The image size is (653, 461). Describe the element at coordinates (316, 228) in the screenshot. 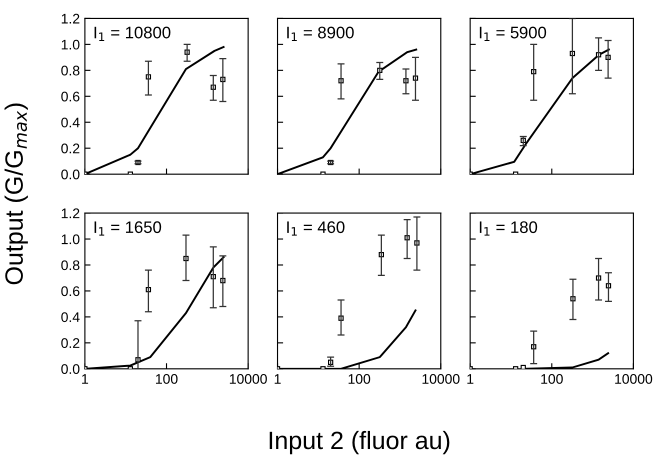

I see `chart-title: I$_{1}$ = 460` at that location.